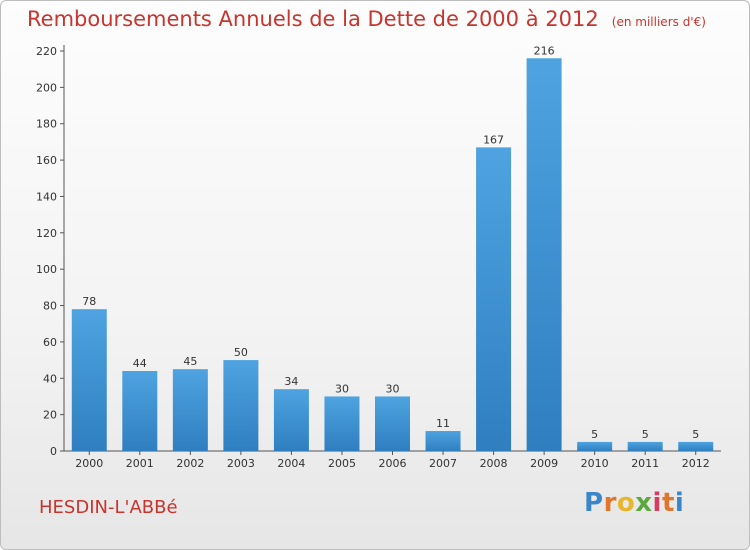 This screenshot has width=750, height=550. I want to click on x-tick-label: 2007, so click(443, 463).